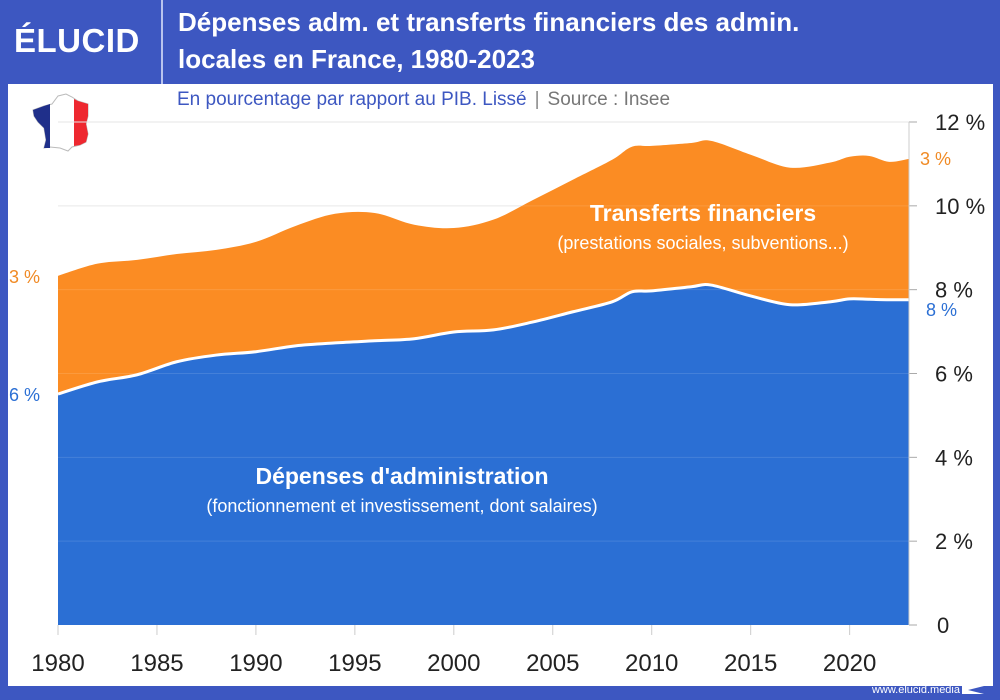  What do you see at coordinates (162, 42) in the screenshot?
I see `header-divider` at bounding box center [162, 42].